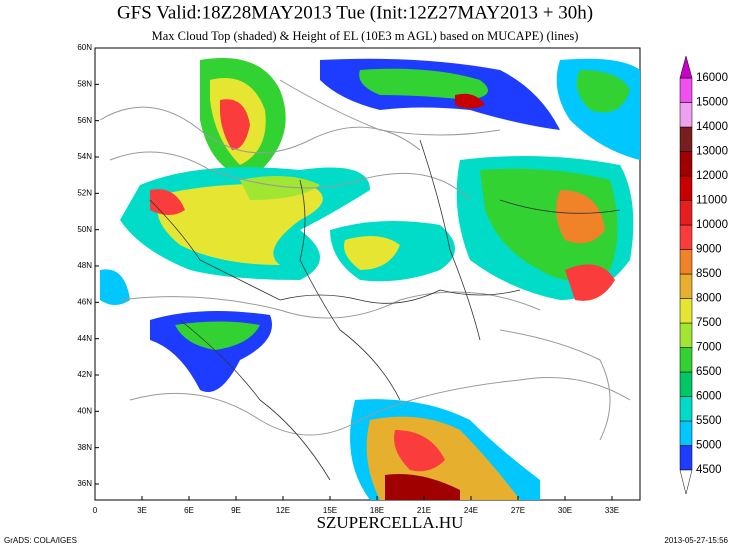 Image resolution: width=732 pixels, height=549 pixels. Describe the element at coordinates (356, 505) in the screenshot. I see `longitude-labels: 0 3E 6E 9E 12E 15E 18E 21E 24E 27E 30E 33E` at that location.